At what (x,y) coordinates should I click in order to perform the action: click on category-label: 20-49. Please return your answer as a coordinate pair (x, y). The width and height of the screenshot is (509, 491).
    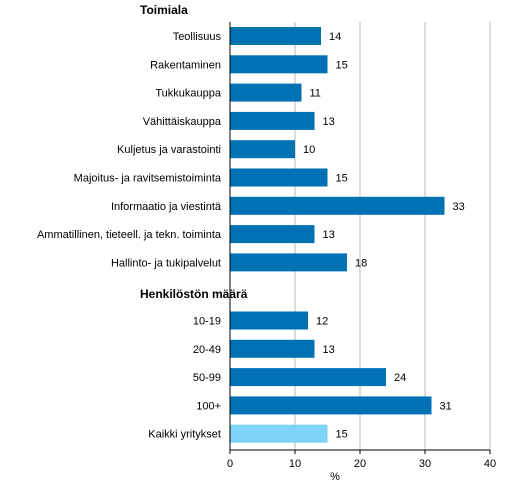
    Looking at the image, I should click on (207, 350).